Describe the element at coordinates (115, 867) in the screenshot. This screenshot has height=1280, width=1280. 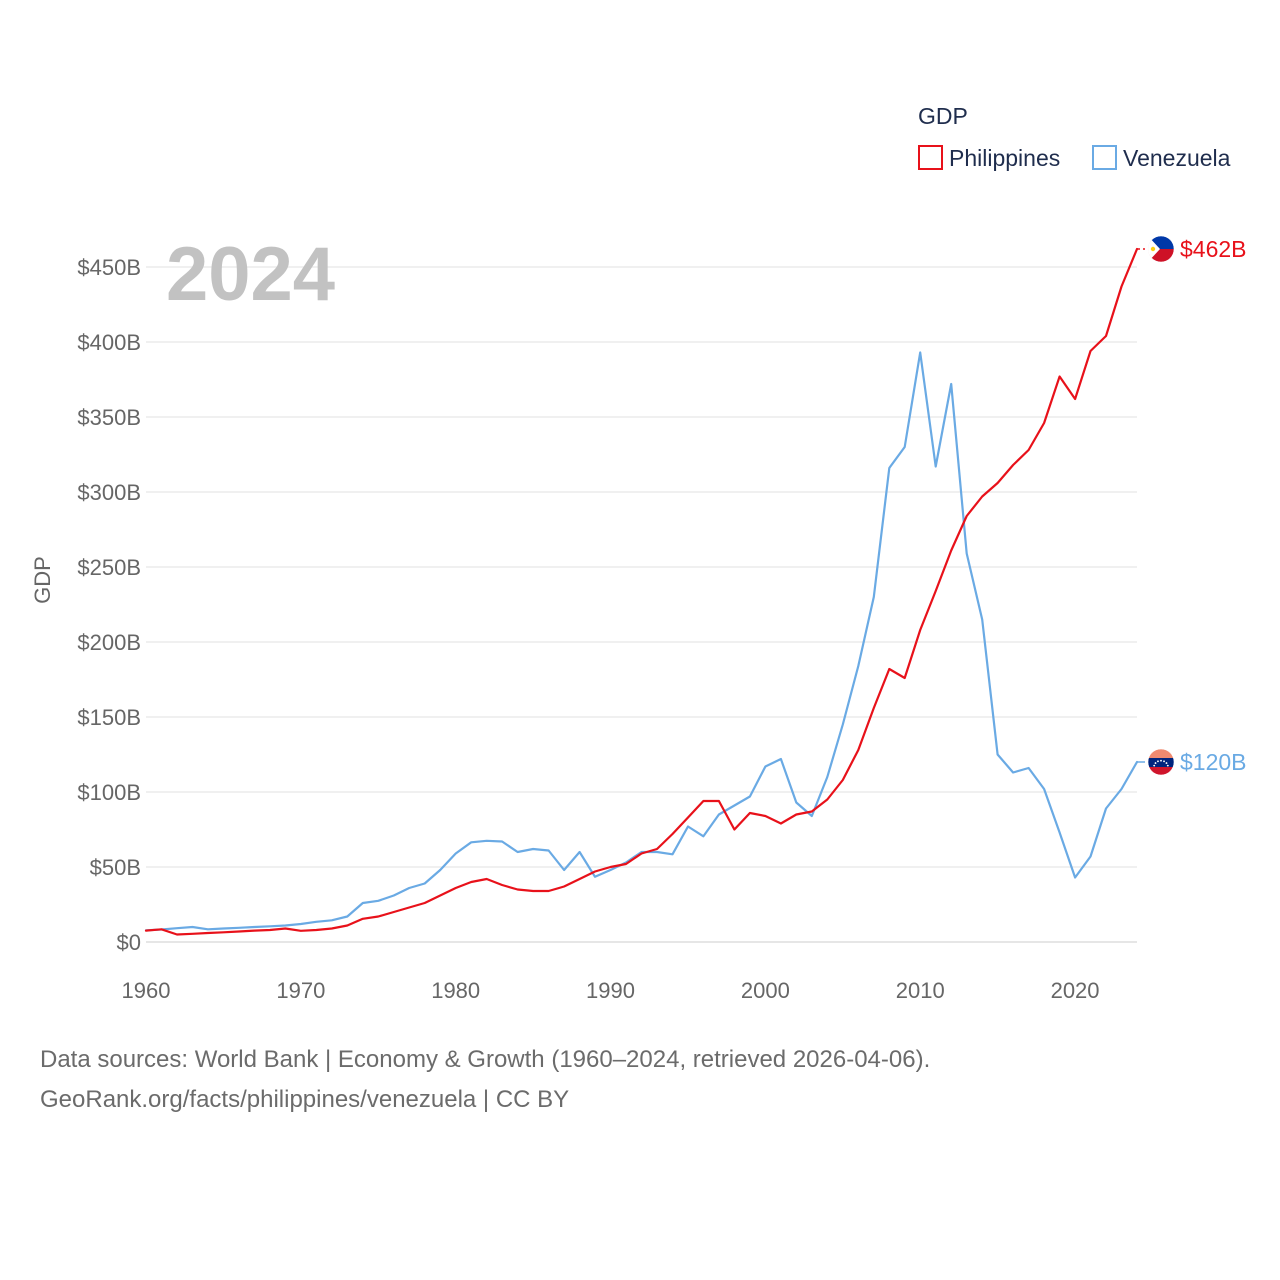
I see `y-tick-label: $50B` at that location.